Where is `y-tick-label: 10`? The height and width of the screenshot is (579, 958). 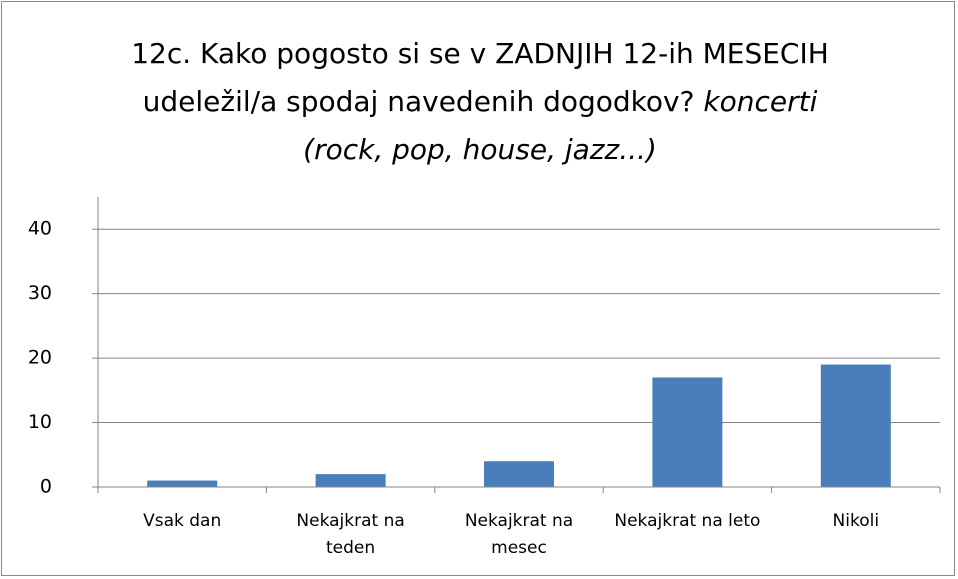 y-tick-label: 10 is located at coordinates (40, 422).